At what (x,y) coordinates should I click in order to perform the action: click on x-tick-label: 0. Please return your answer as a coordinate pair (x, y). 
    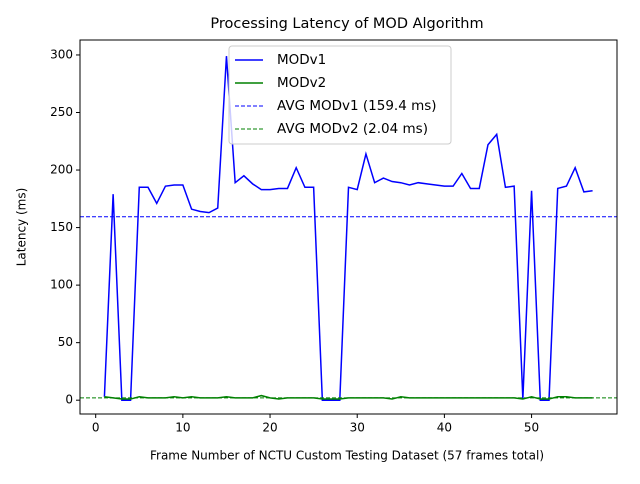
    Looking at the image, I should click on (96, 428).